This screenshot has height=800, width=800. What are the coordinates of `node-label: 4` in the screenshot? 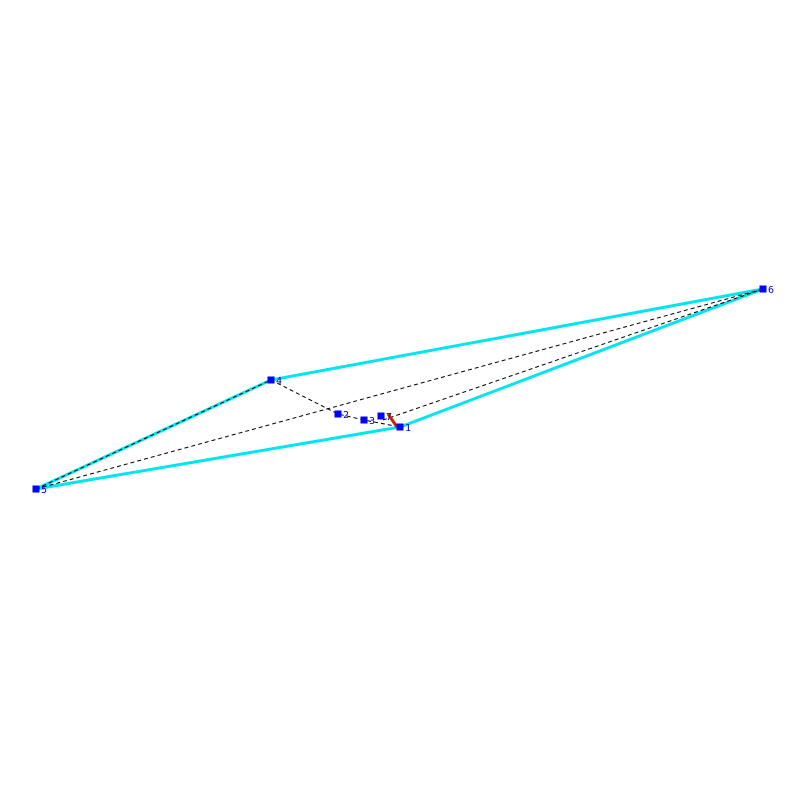 It's located at (279, 381).